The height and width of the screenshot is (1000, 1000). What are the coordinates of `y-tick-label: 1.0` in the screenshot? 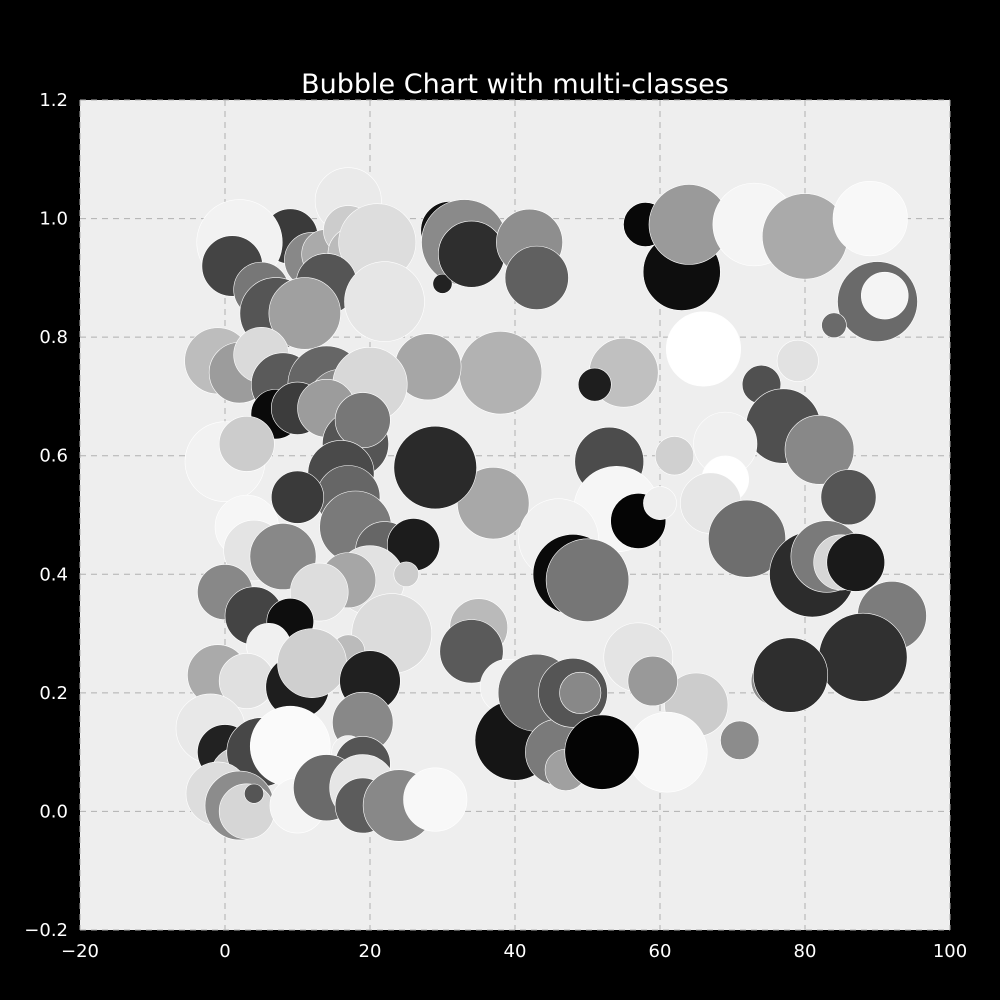 It's located at (53, 219).